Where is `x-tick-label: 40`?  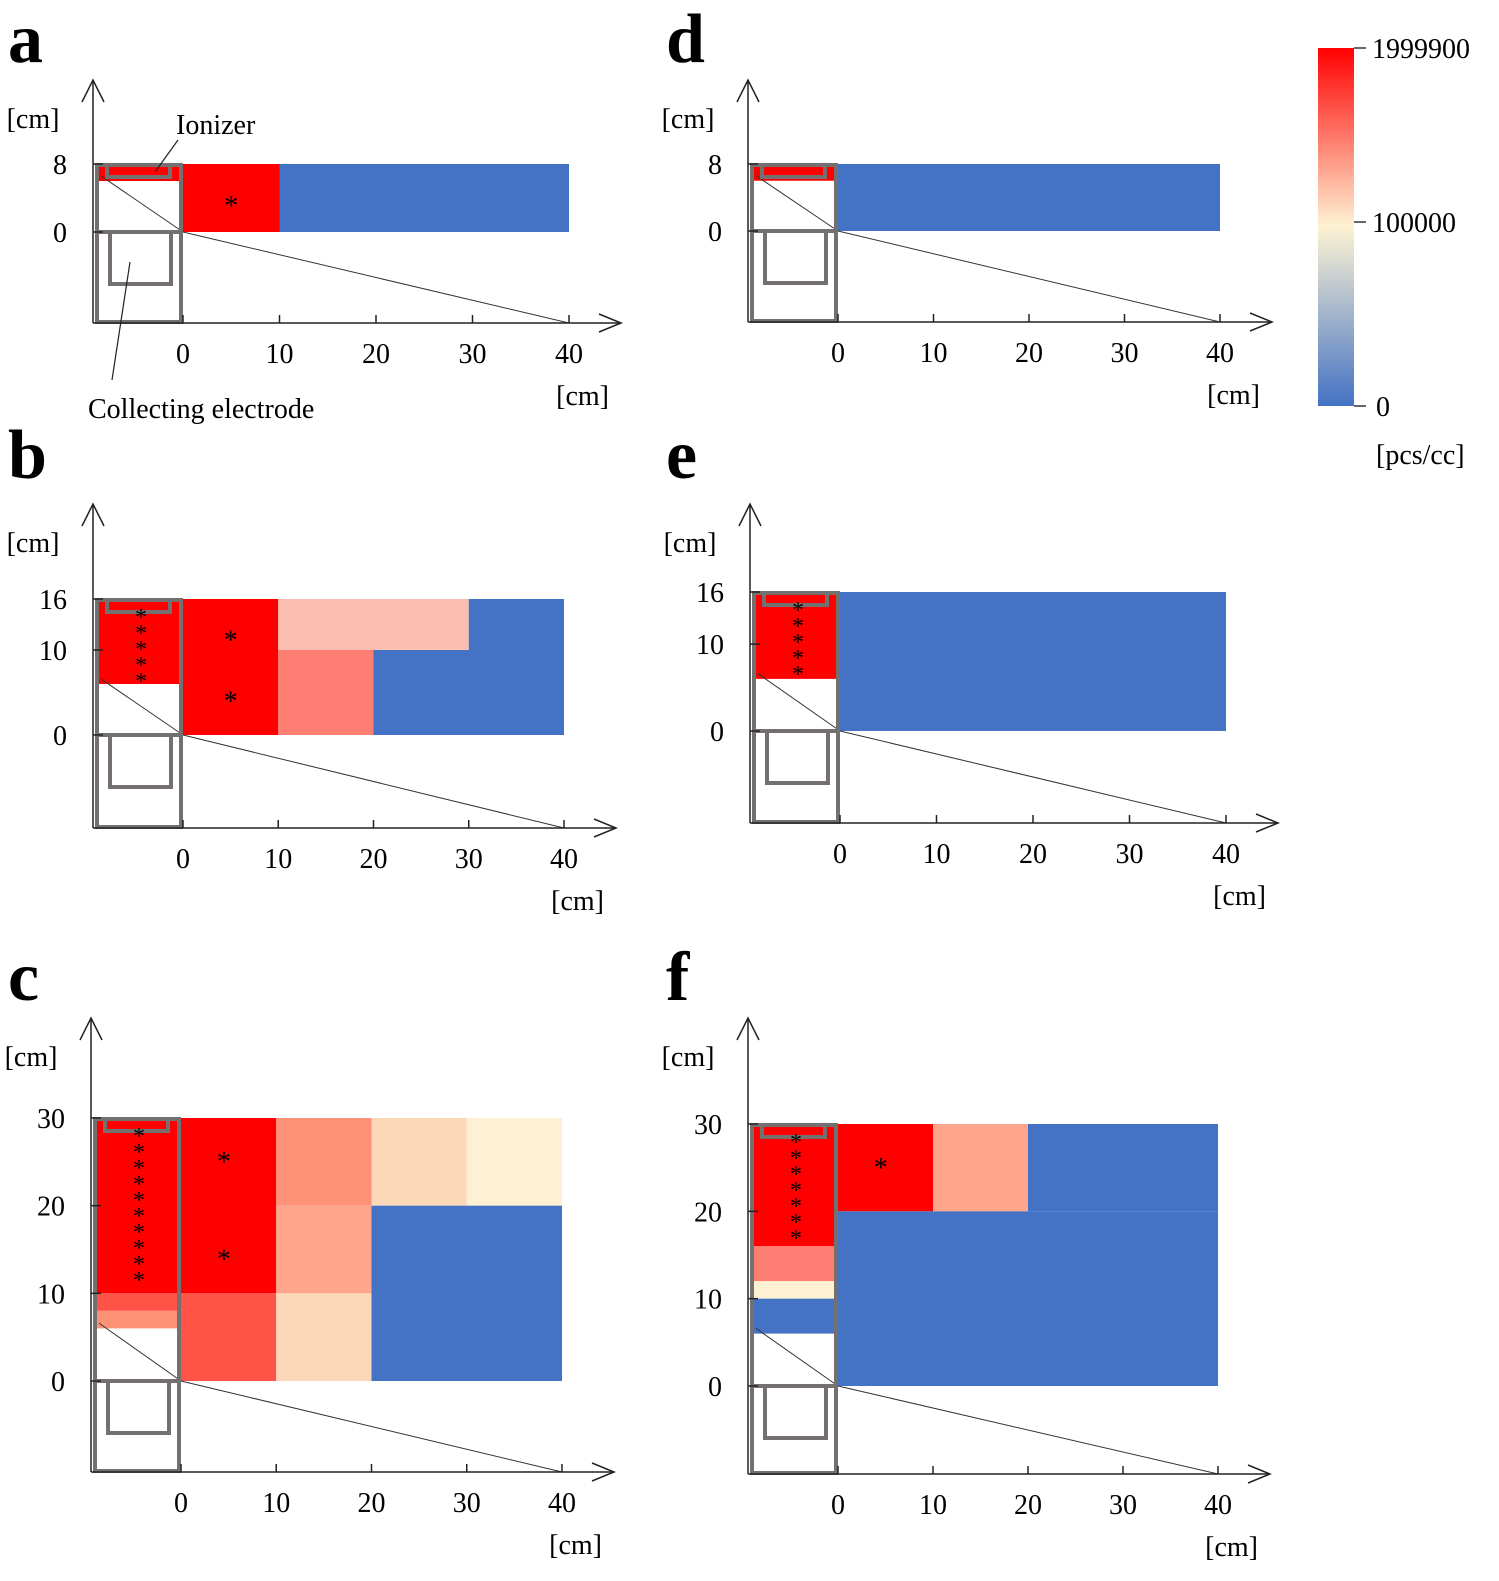
x-tick-label: 40 is located at coordinates (1226, 854).